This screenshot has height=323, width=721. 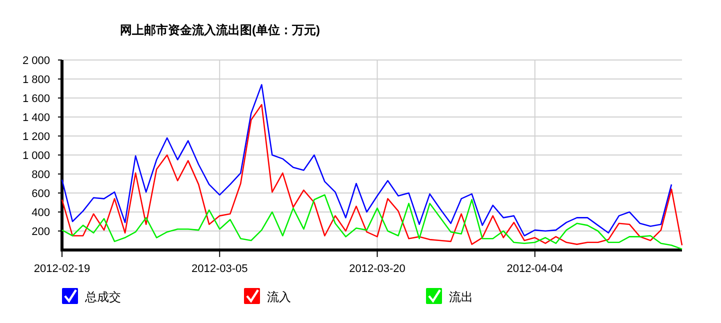 What do you see at coordinates (535, 269) in the screenshot?
I see `x-tick-label: 2012-04-04` at bounding box center [535, 269].